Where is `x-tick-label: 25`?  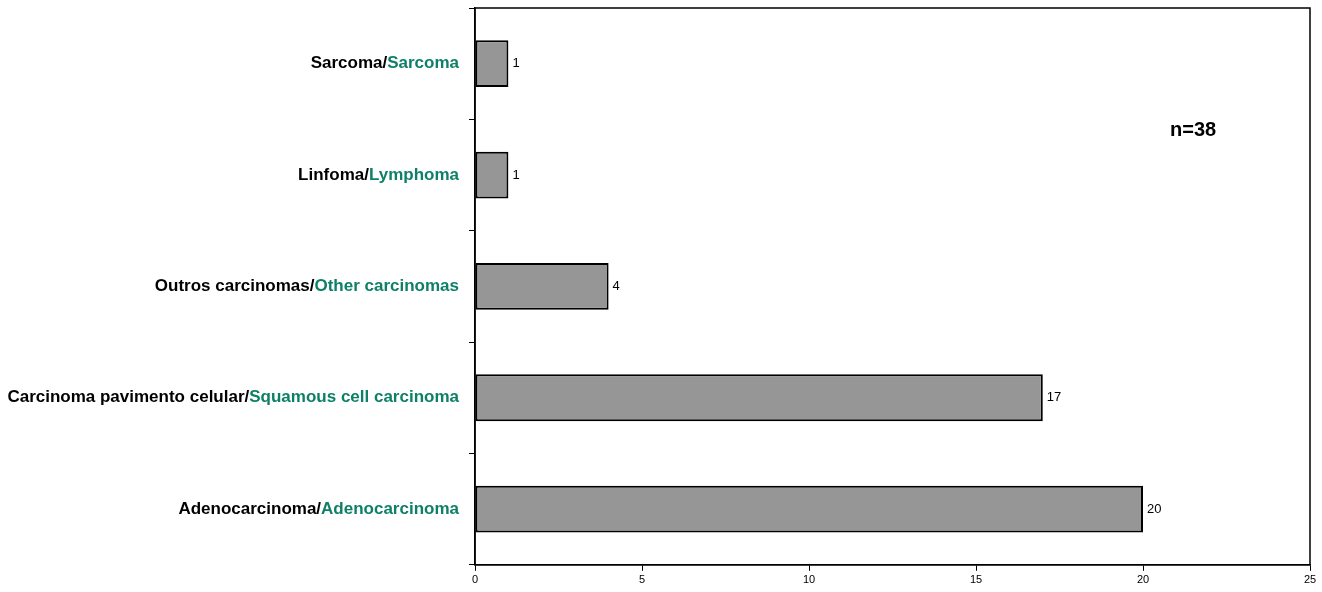 x-tick-label: 25 is located at coordinates (1310, 579).